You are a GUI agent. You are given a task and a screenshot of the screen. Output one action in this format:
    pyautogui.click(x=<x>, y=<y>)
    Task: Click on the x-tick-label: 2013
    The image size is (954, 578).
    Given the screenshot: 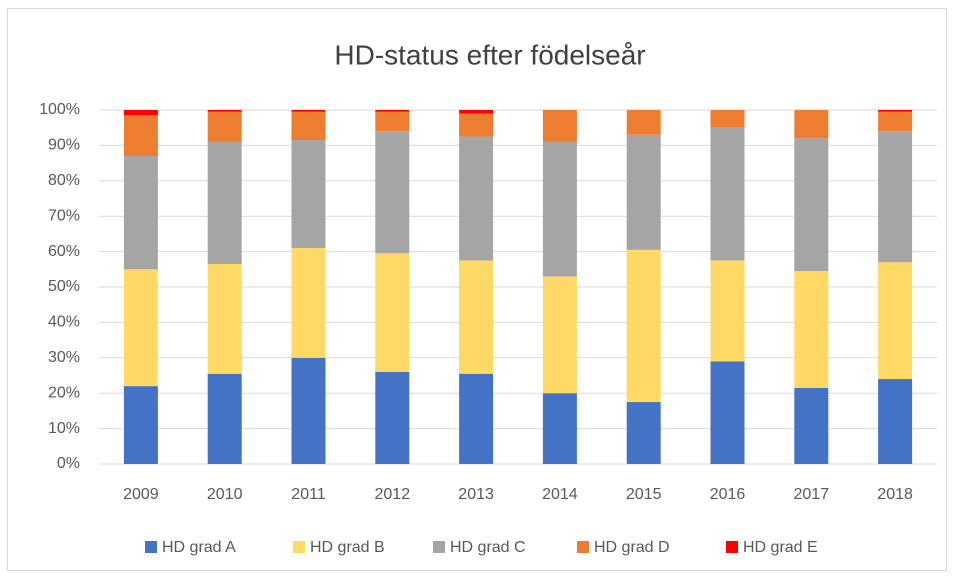 What is the action you would take?
    pyautogui.click(x=476, y=494)
    